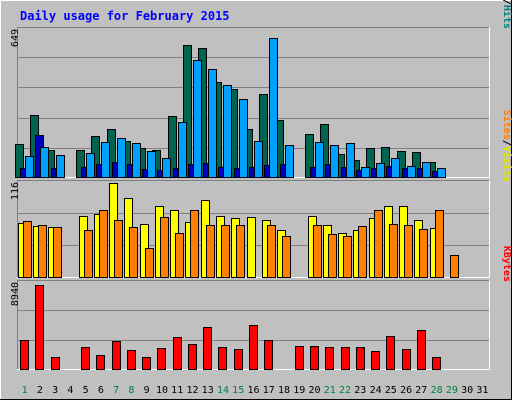  What do you see at coordinates (40, 390) in the screenshot?
I see `x-tick-label: 2` at bounding box center [40, 390].